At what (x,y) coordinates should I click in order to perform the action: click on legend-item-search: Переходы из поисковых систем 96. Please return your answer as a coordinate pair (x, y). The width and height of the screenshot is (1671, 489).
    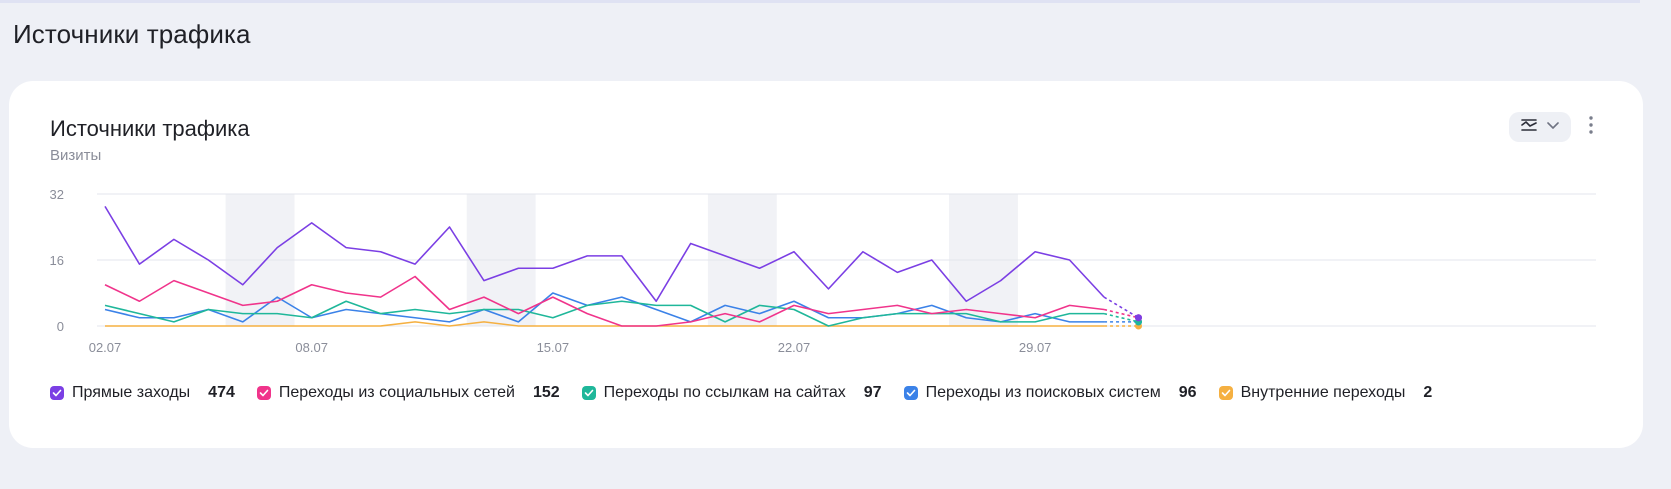
    Looking at the image, I should click on (1050, 393).